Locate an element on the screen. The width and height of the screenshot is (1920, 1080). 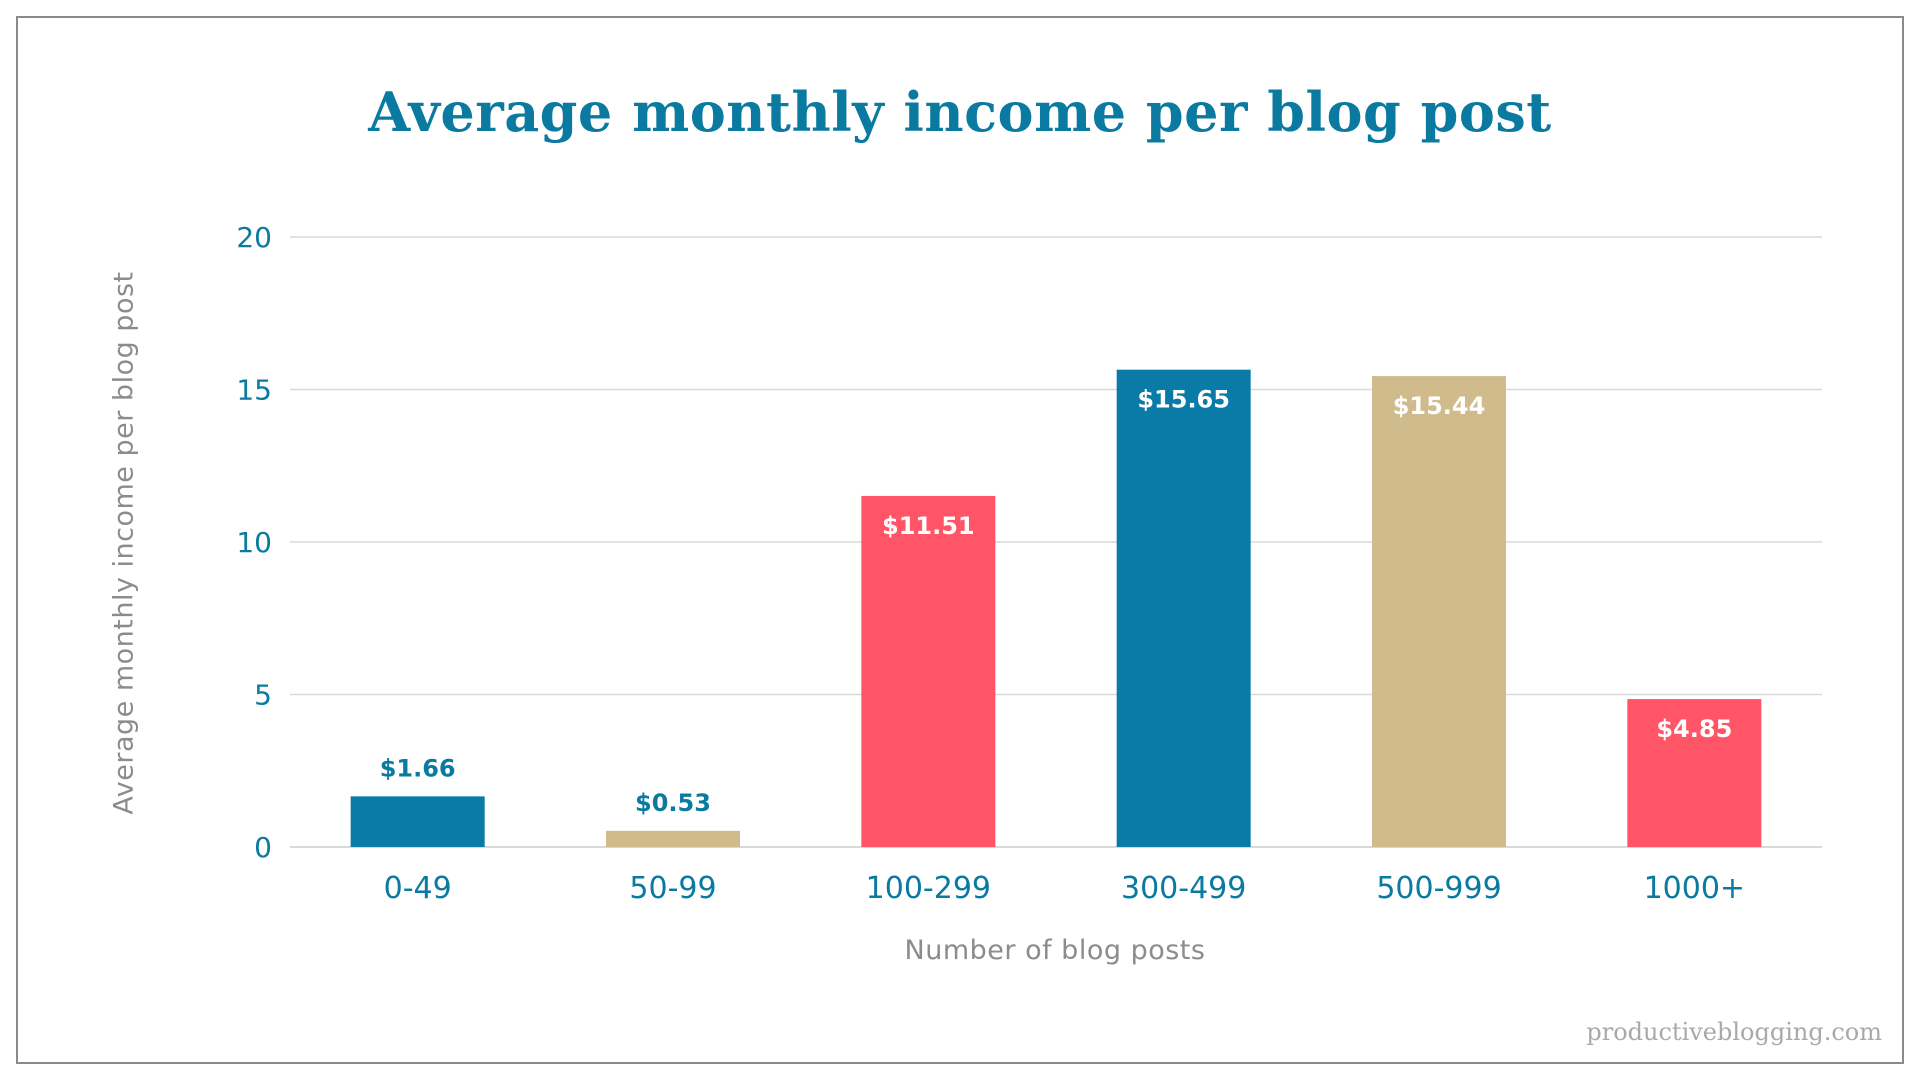
x-tick-label: 0-49 is located at coordinates (418, 888).